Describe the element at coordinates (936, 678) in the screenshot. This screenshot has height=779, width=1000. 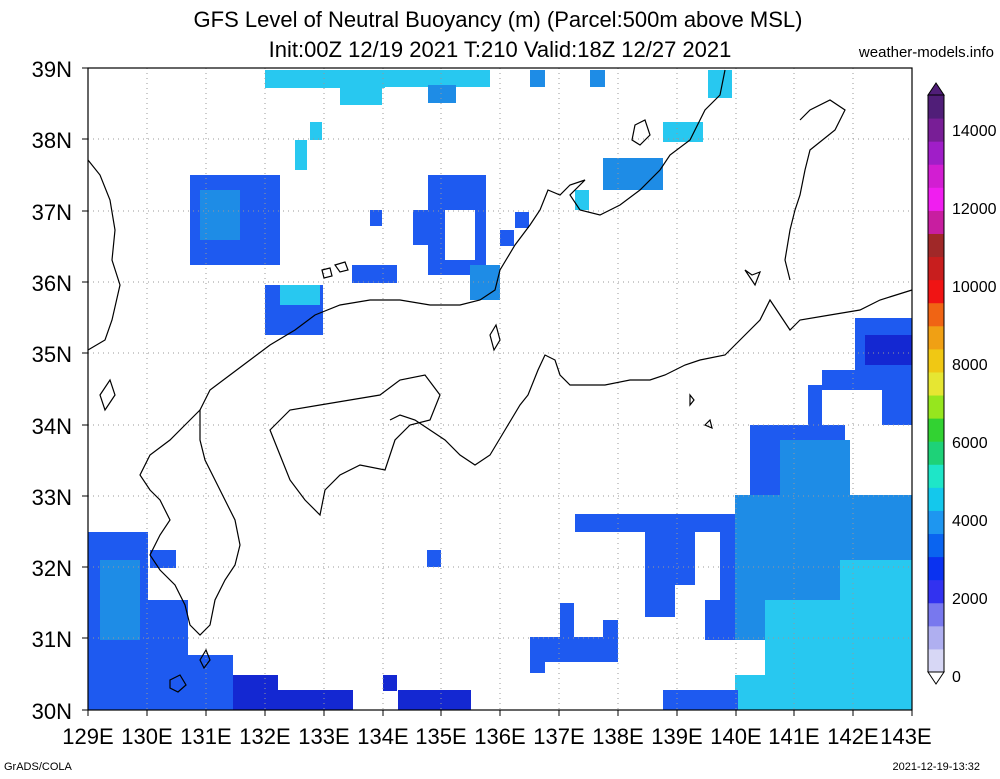
I see `colorbar-min-arrow` at that location.